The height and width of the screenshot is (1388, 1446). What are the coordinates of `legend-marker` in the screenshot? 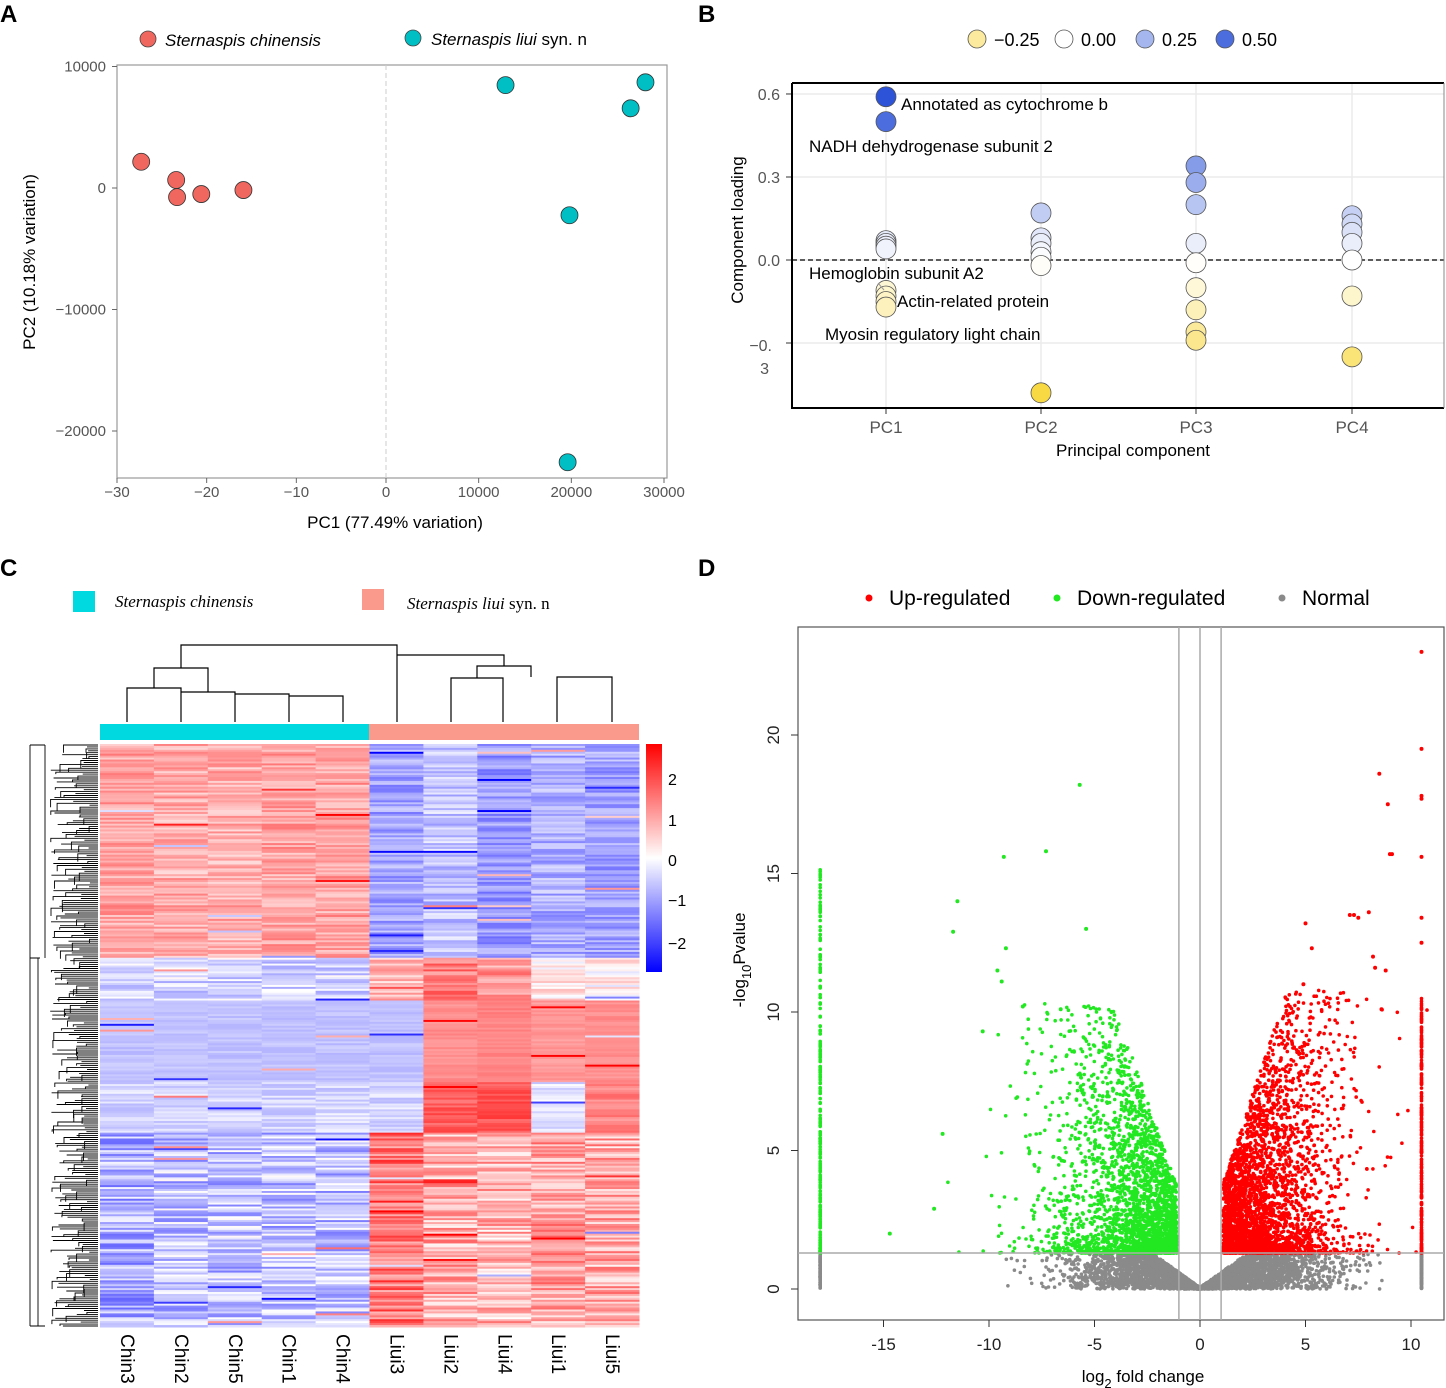 It's located at (1145, 39).